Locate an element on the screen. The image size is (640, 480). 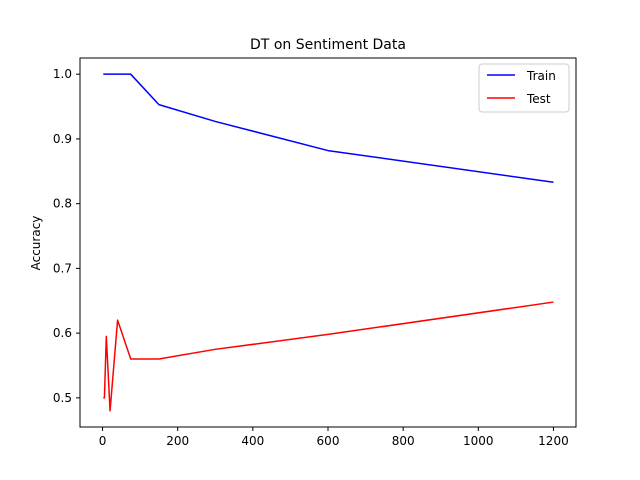
x-tick-label: 800 is located at coordinates (403, 441).